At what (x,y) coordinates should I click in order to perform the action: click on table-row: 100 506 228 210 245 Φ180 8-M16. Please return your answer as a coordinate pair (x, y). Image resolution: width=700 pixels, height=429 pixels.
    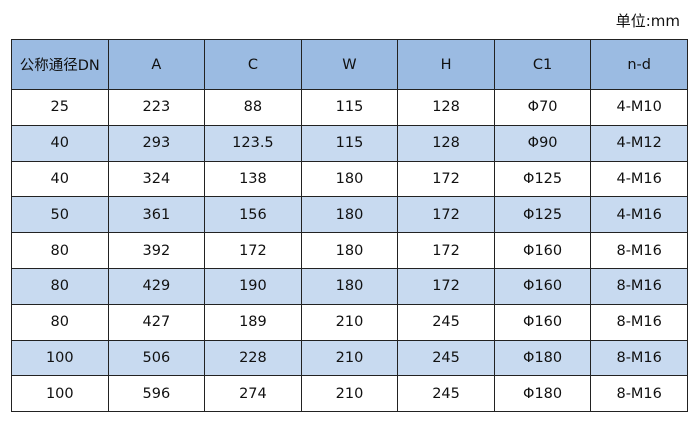
    Looking at the image, I should click on (349, 358).